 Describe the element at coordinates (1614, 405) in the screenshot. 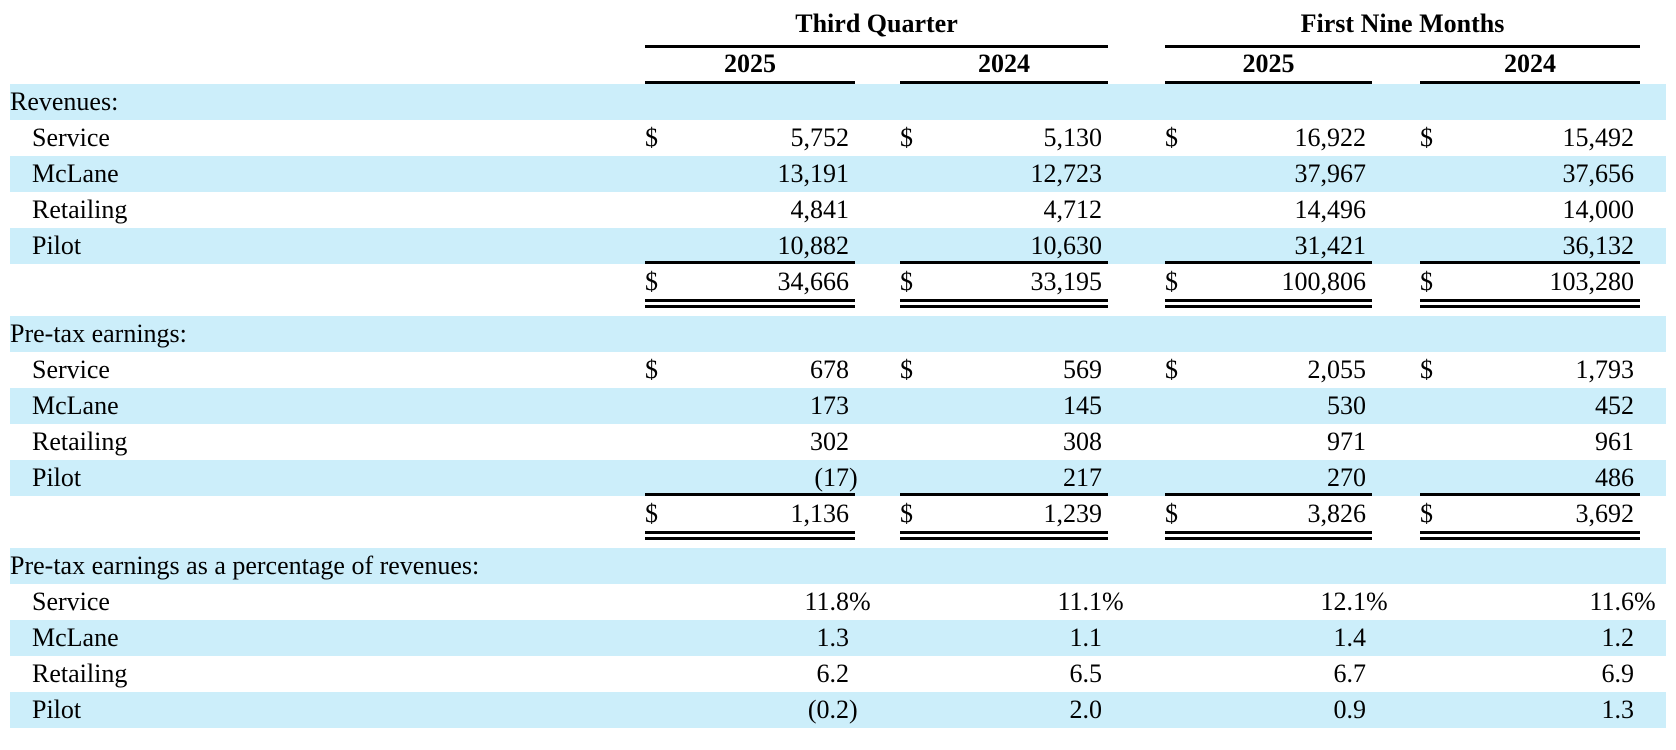

I see `cell-value: 452` at that location.